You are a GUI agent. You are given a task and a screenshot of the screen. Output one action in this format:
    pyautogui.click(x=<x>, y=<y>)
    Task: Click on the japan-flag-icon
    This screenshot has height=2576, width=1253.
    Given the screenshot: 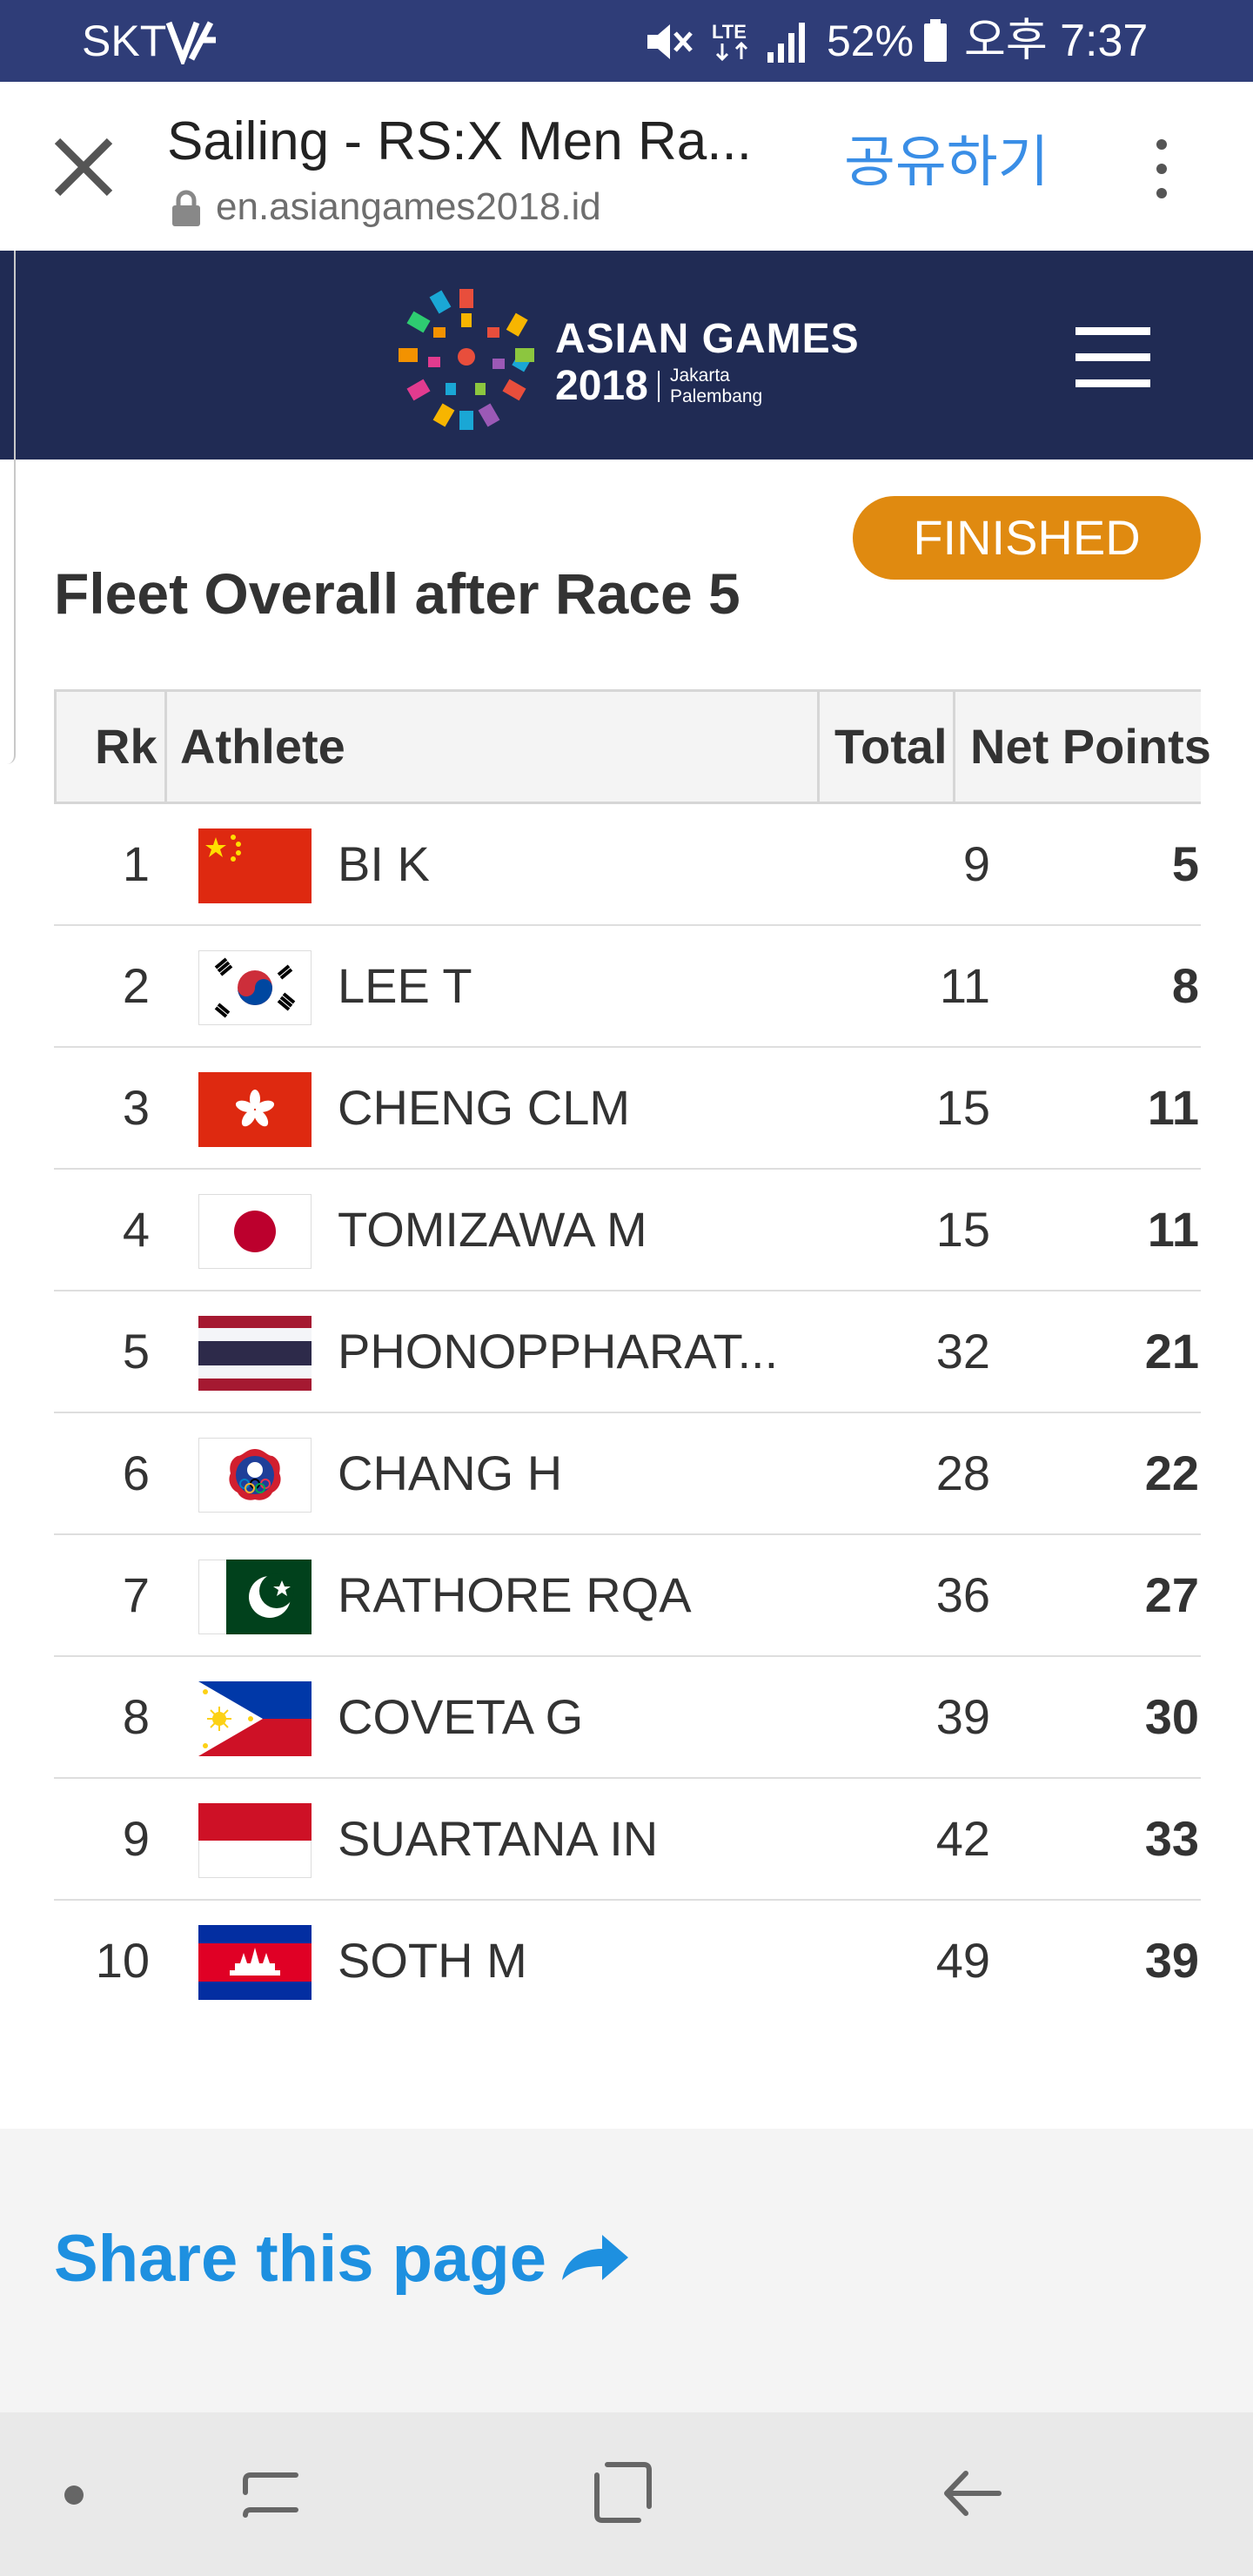 What is the action you would take?
    pyautogui.click(x=255, y=1231)
    